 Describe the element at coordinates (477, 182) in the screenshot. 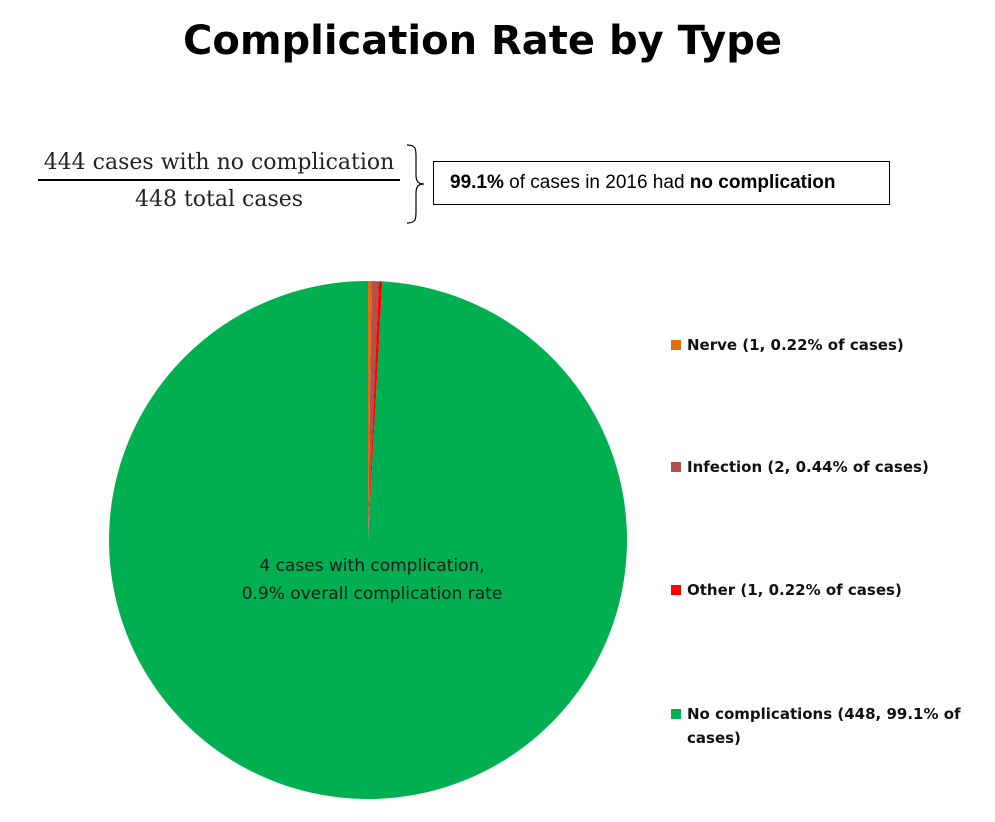

I see `callout-percent: 99.1%` at that location.